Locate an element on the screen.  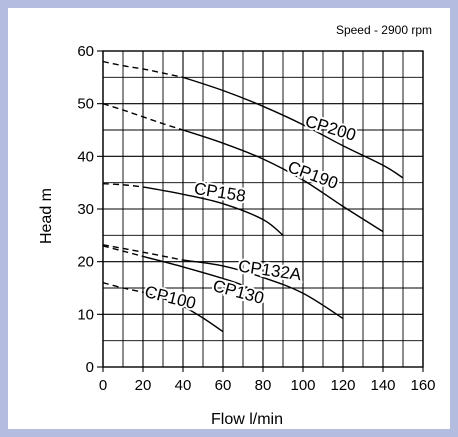
x-tick-label: 160 is located at coordinates (422, 385).